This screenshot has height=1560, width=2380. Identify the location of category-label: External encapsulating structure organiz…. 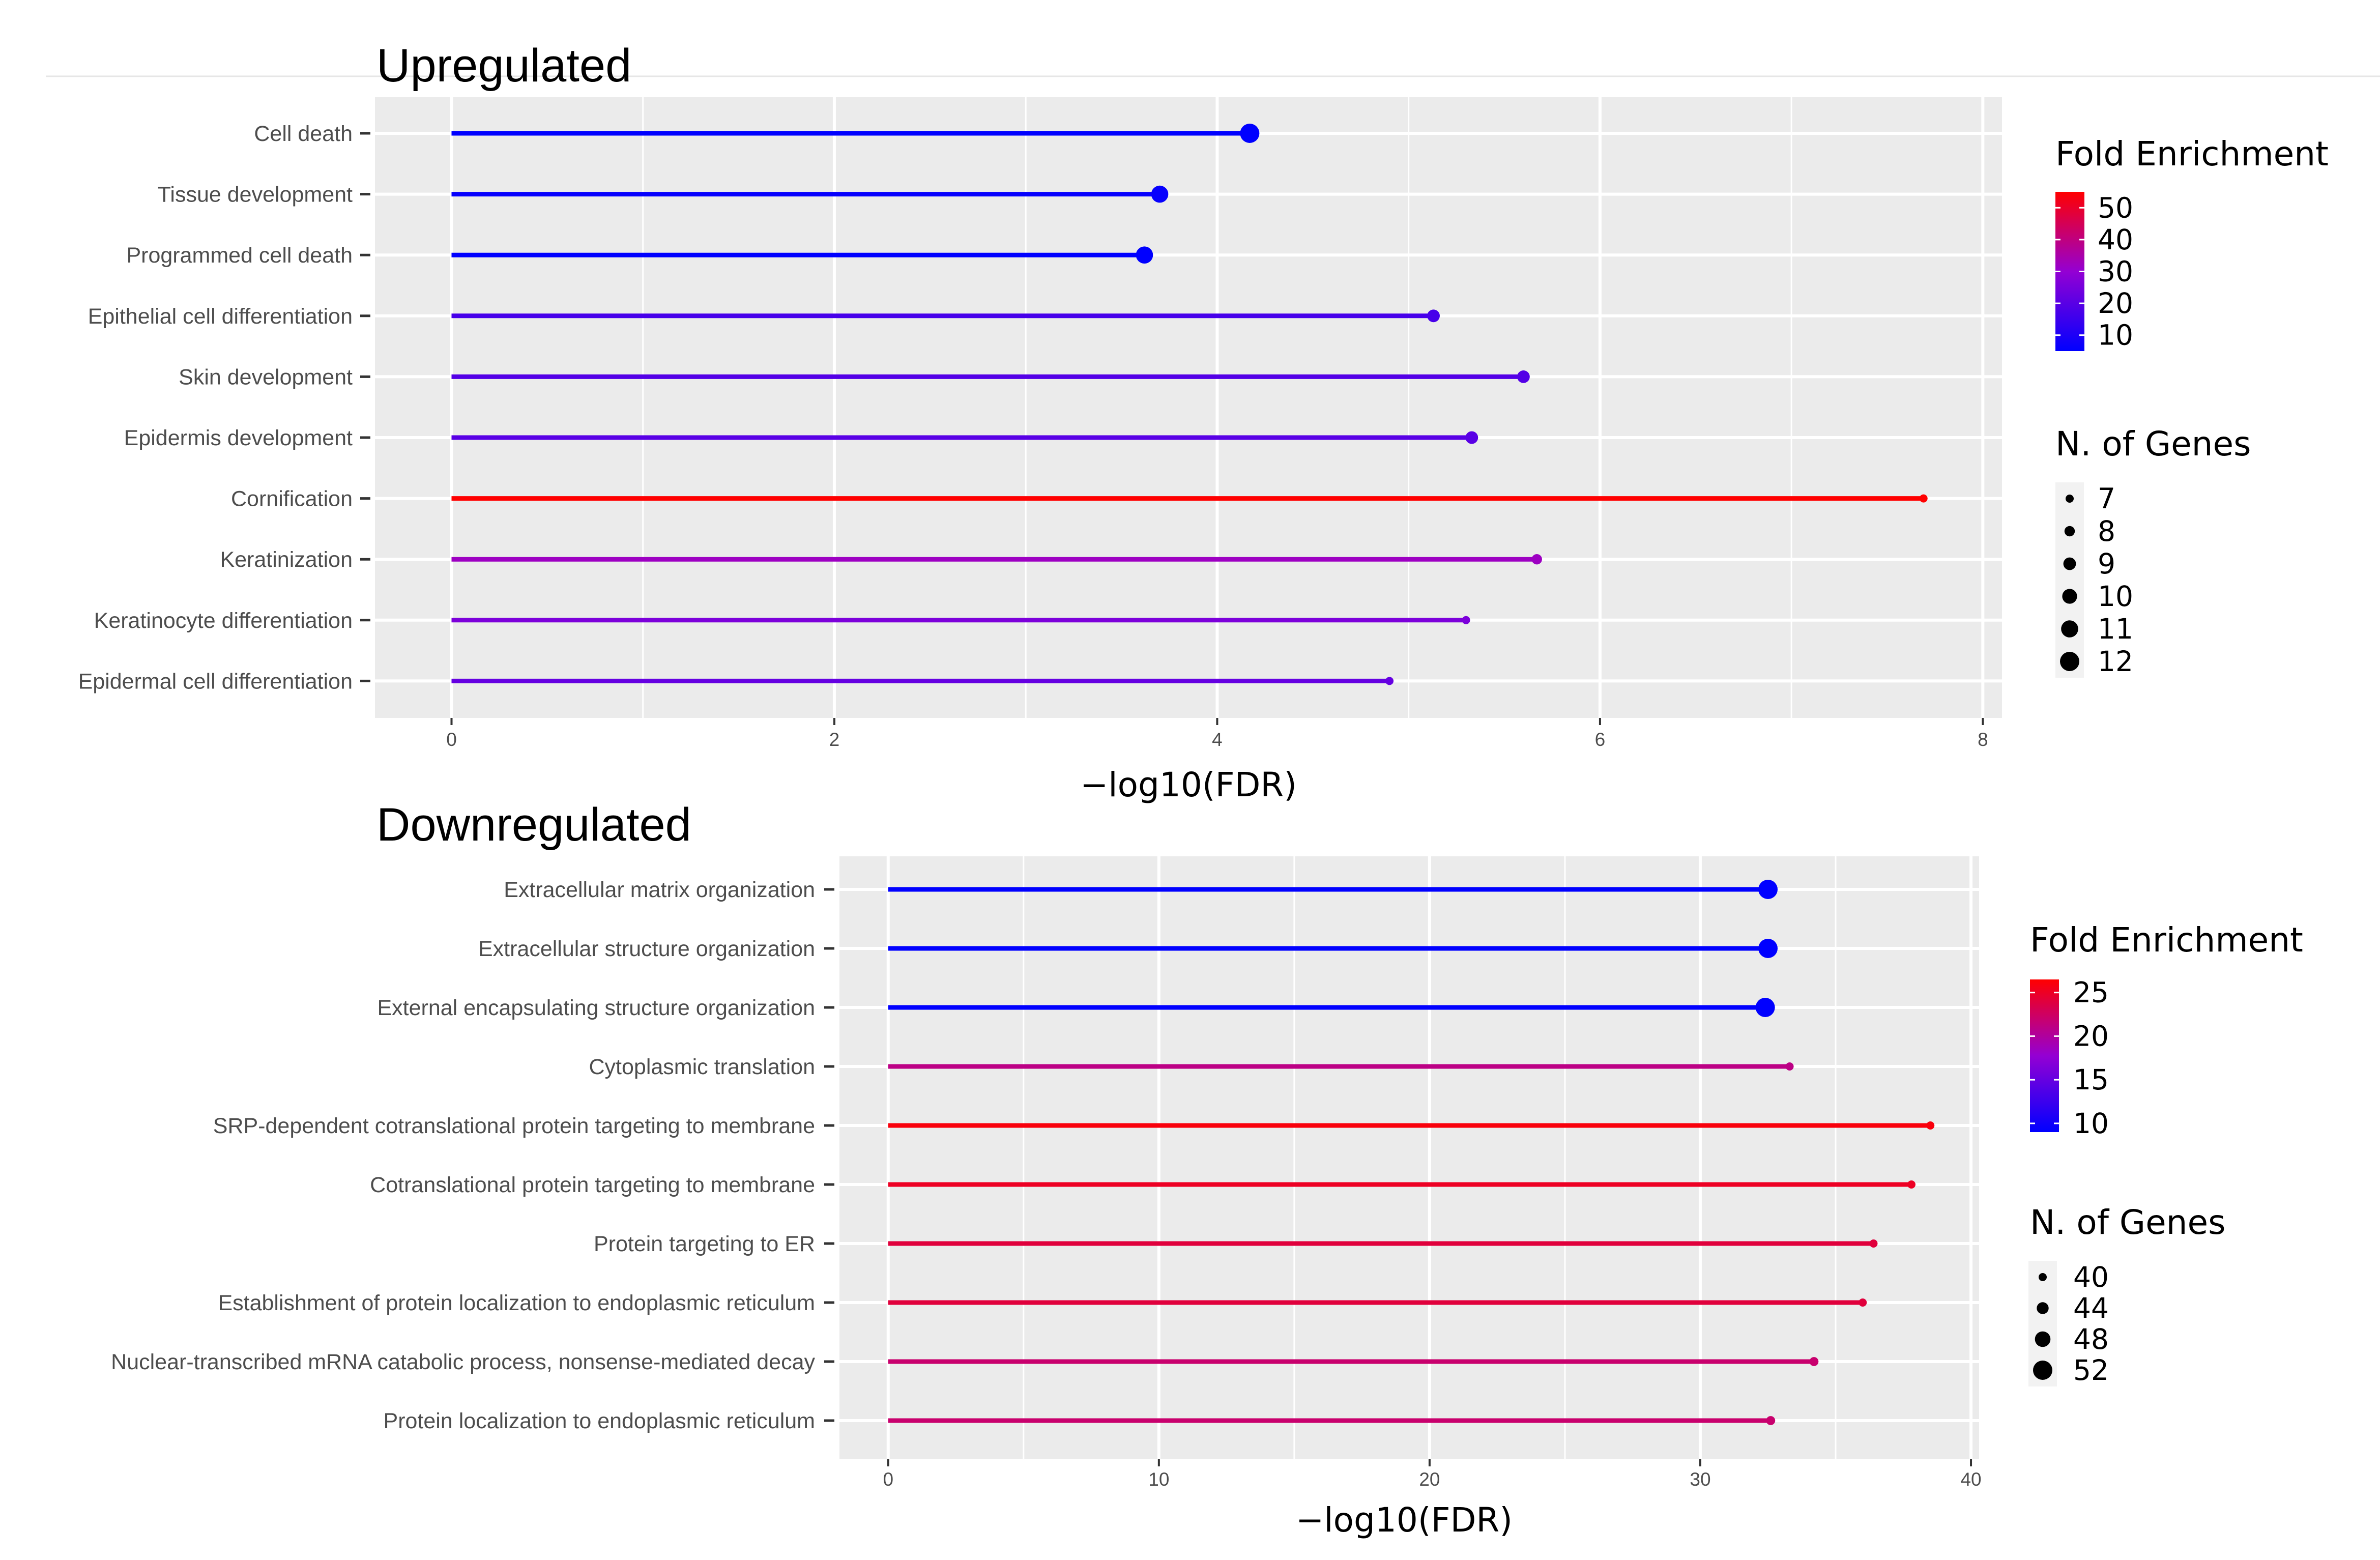
(596, 1008).